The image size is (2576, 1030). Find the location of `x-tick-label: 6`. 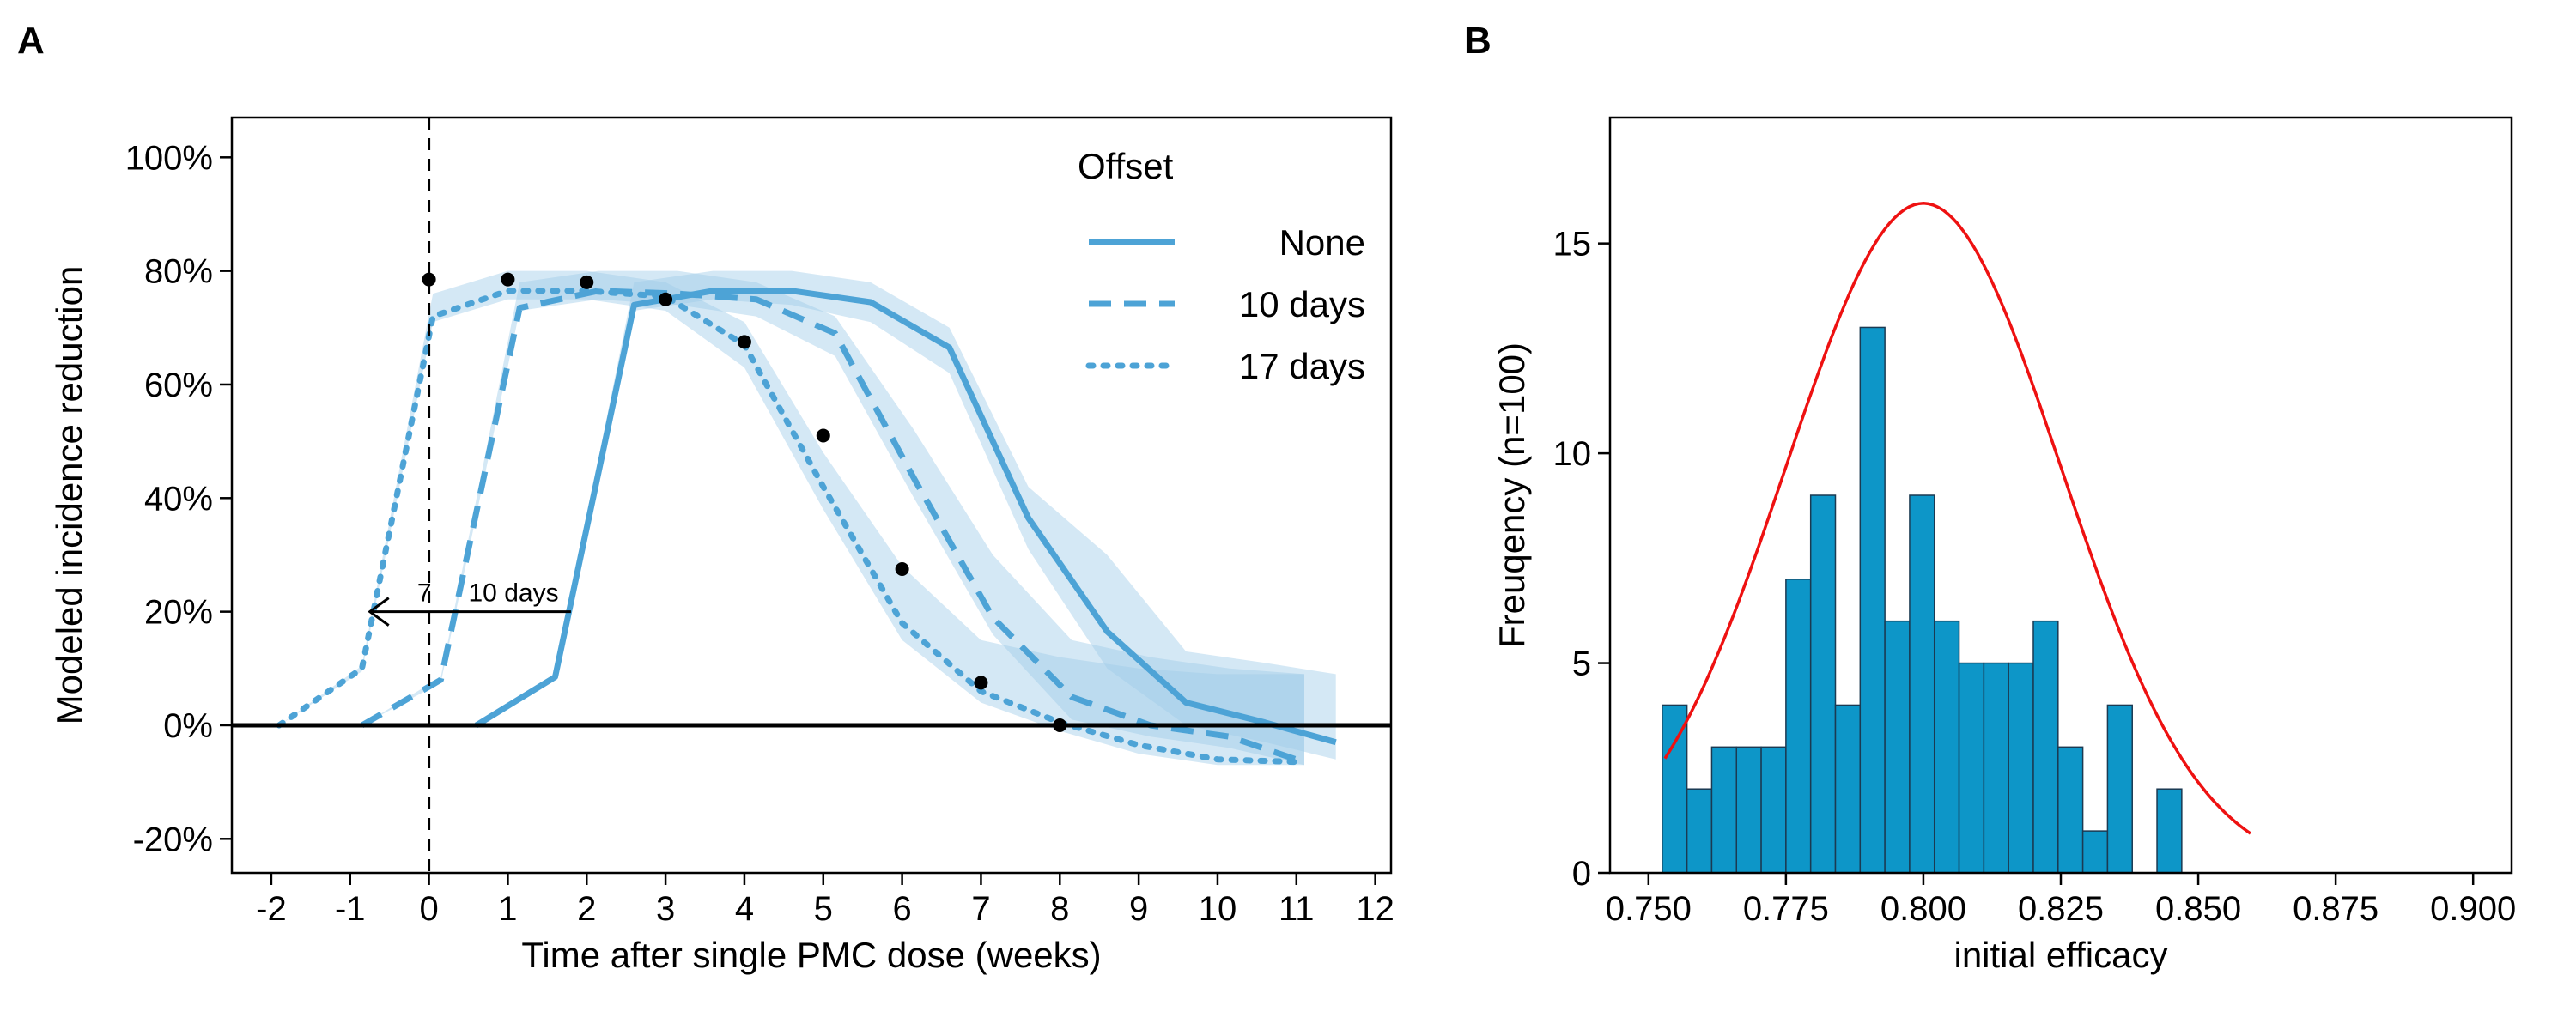

x-tick-label: 6 is located at coordinates (902, 909).